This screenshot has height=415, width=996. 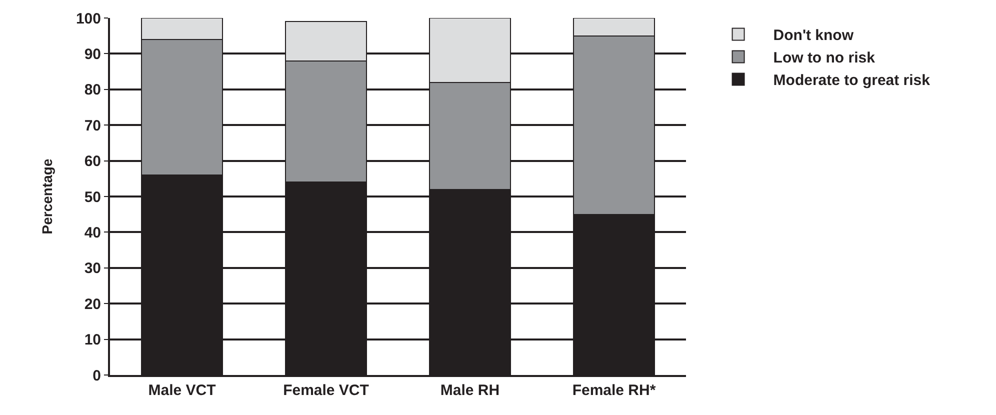 What do you see at coordinates (92, 54) in the screenshot?
I see `y-tick-label: 90` at bounding box center [92, 54].